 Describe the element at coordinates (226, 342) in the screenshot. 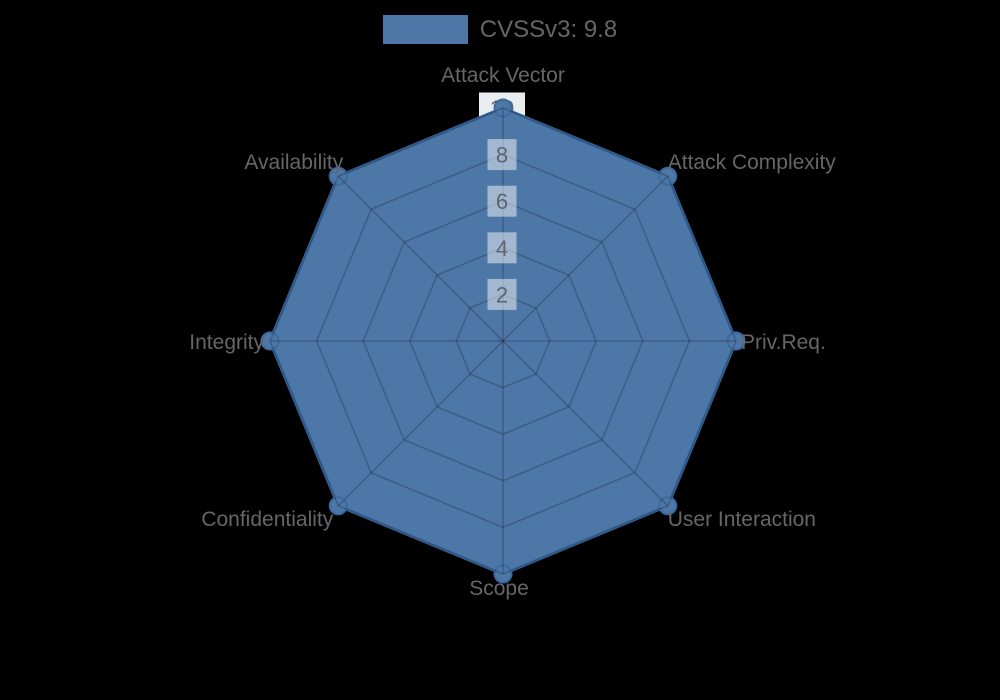

I see `axis-label-integrity: Integrity` at that location.